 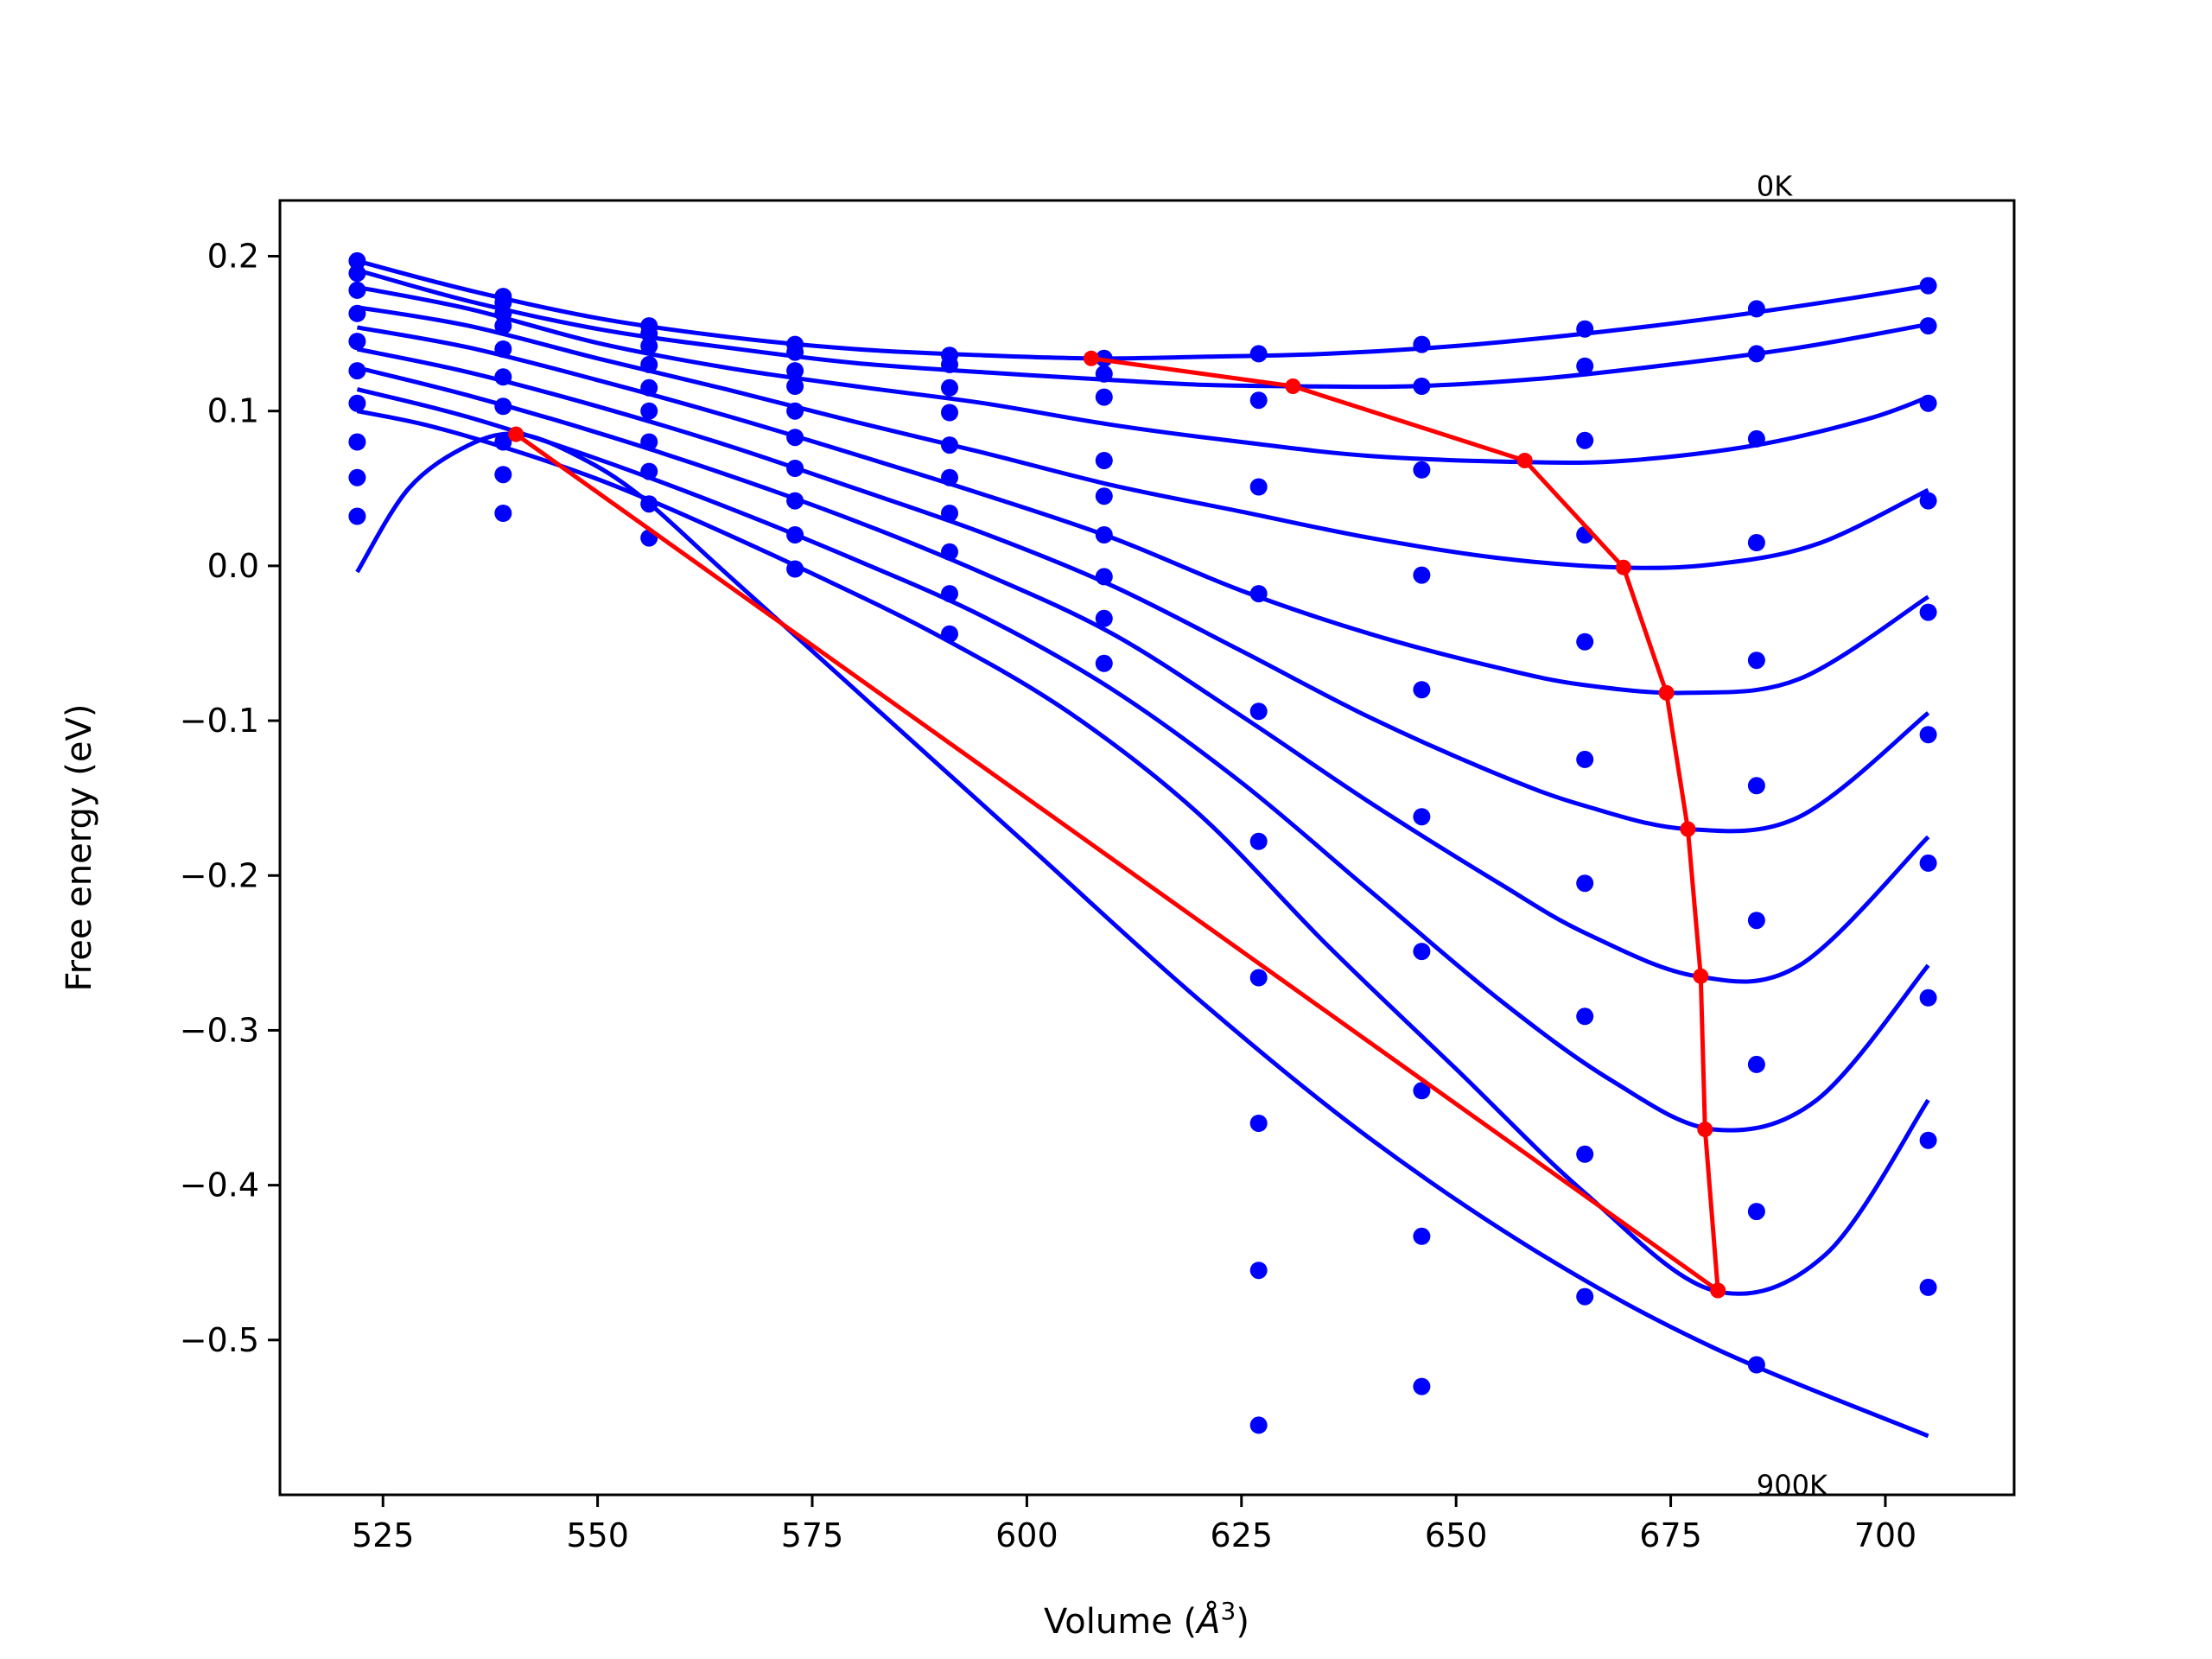 I want to click on x-tick-label: 550, so click(x=597, y=1535).